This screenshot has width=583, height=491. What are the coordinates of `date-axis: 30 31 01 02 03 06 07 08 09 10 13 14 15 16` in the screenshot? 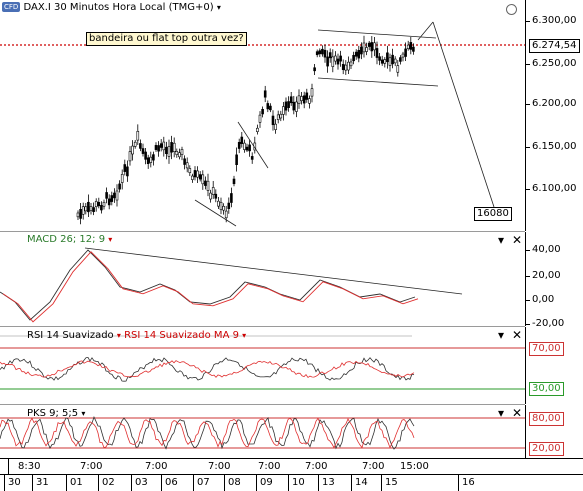 It's located at (291, 482).